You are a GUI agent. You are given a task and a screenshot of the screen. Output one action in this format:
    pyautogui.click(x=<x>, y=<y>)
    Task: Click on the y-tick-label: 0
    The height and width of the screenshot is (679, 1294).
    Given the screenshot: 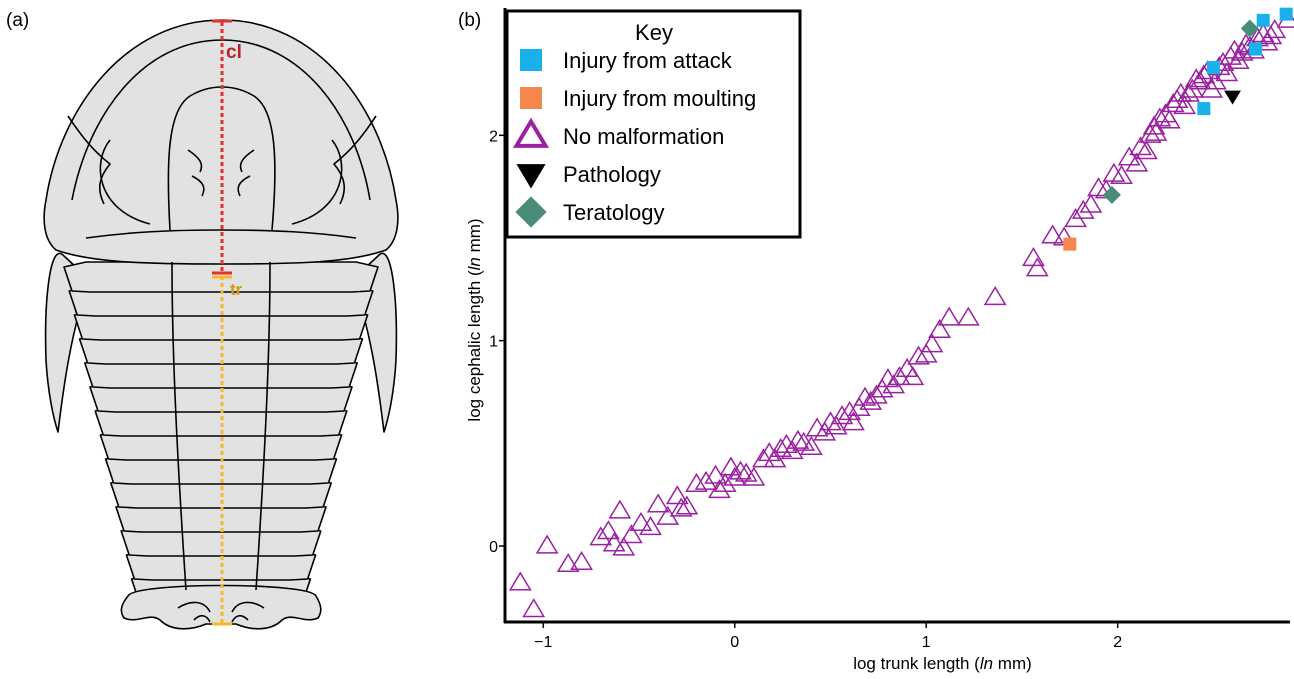 What is the action you would take?
    pyautogui.click(x=493, y=547)
    